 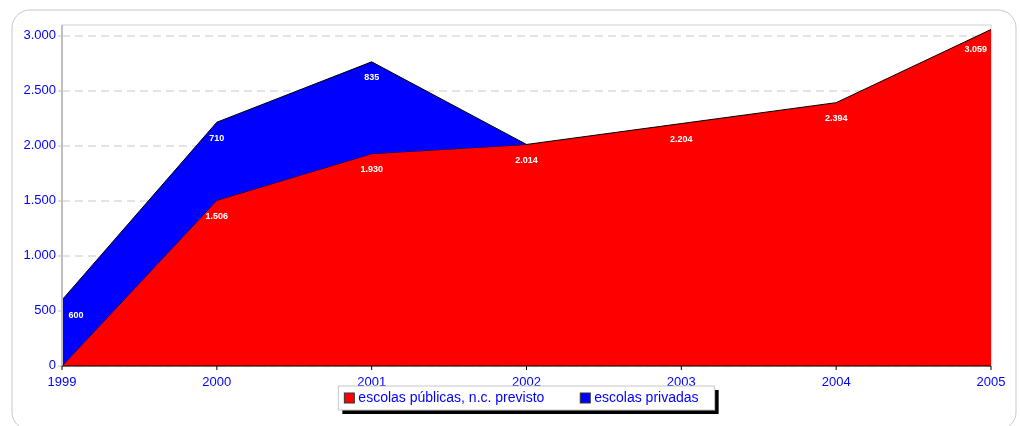 I want to click on data-label: 3.059, so click(x=975, y=48).